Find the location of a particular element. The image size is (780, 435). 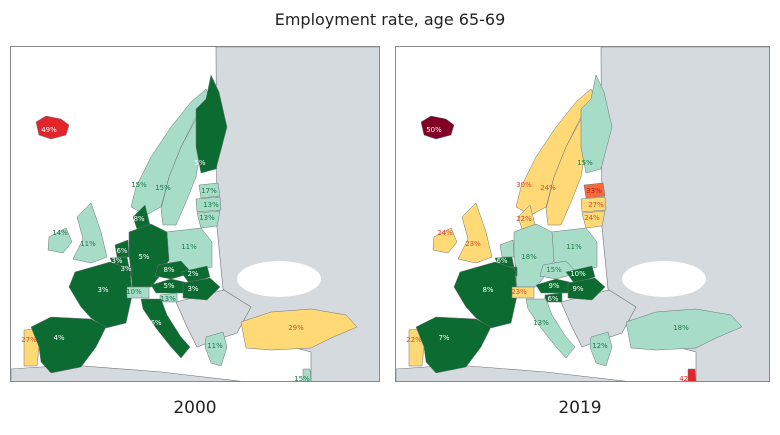

region-value-label: 33% is located at coordinates (594, 191).